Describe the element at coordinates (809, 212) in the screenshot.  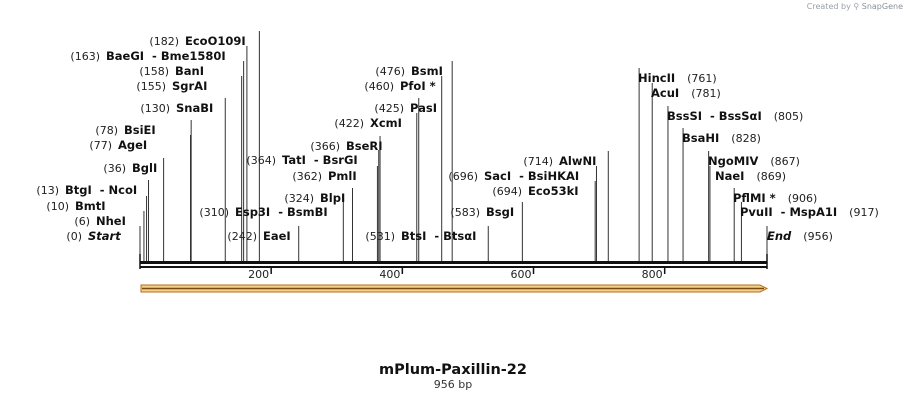
I see `enzyme-label-pvuii: PvuII - MspA1I (917)` at that location.